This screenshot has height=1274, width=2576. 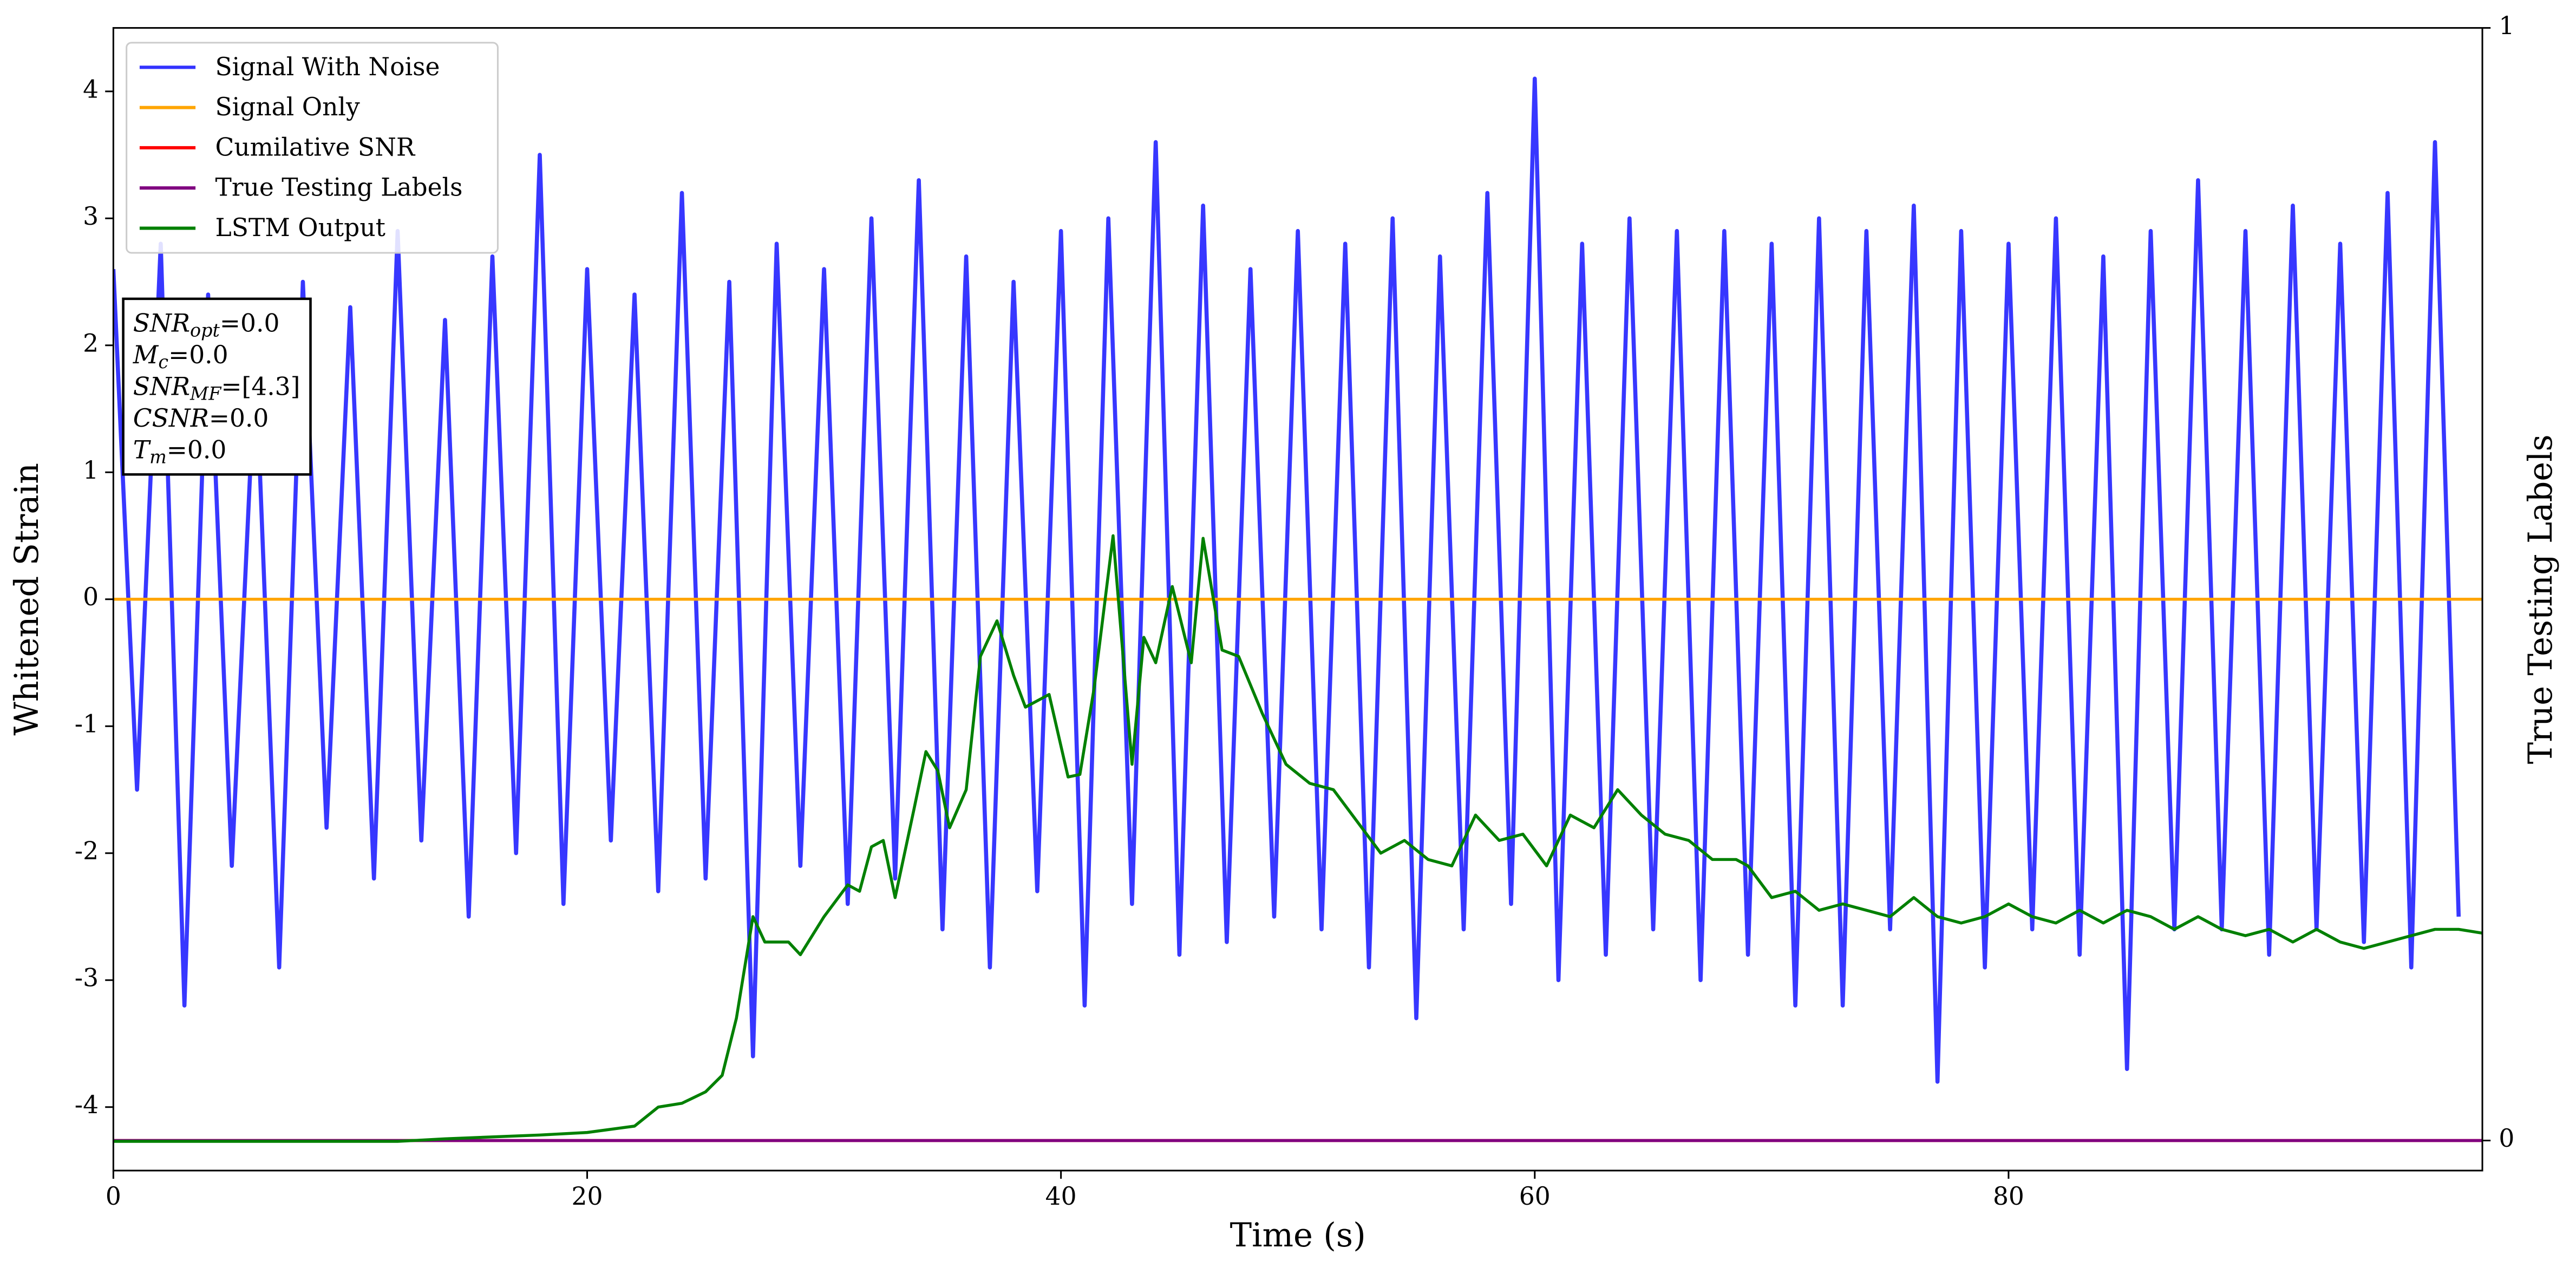 What do you see at coordinates (87, 1104) in the screenshot?
I see `y-tick-label: -4` at bounding box center [87, 1104].